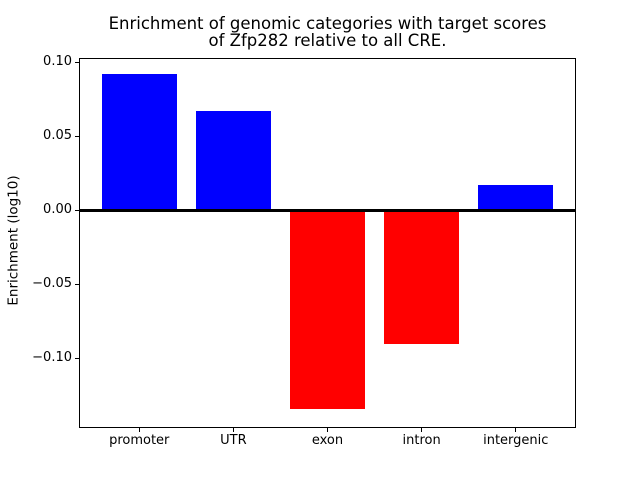 This screenshot has width=640, height=480. I want to click on y-tick-label: 0.05, so click(57, 136).